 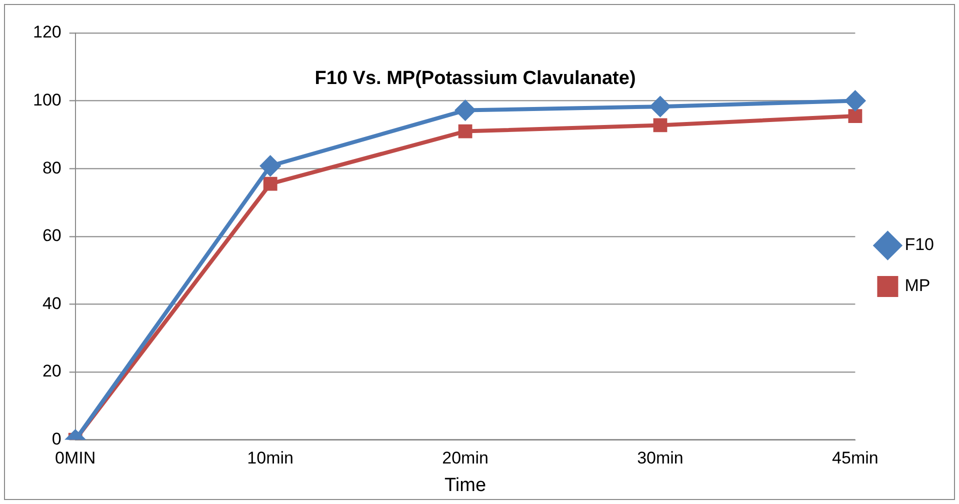 I want to click on y-tick-label: 60, so click(x=52, y=236).